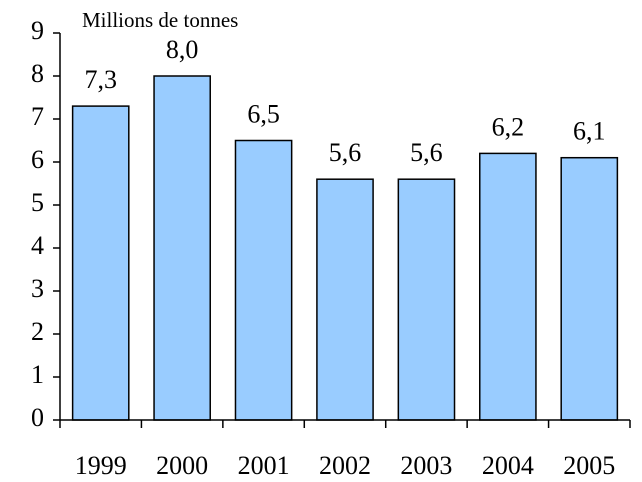 The height and width of the screenshot is (482, 642). What do you see at coordinates (160, 20) in the screenshot?
I see `y-axis-label: Millions de tonnes` at bounding box center [160, 20].